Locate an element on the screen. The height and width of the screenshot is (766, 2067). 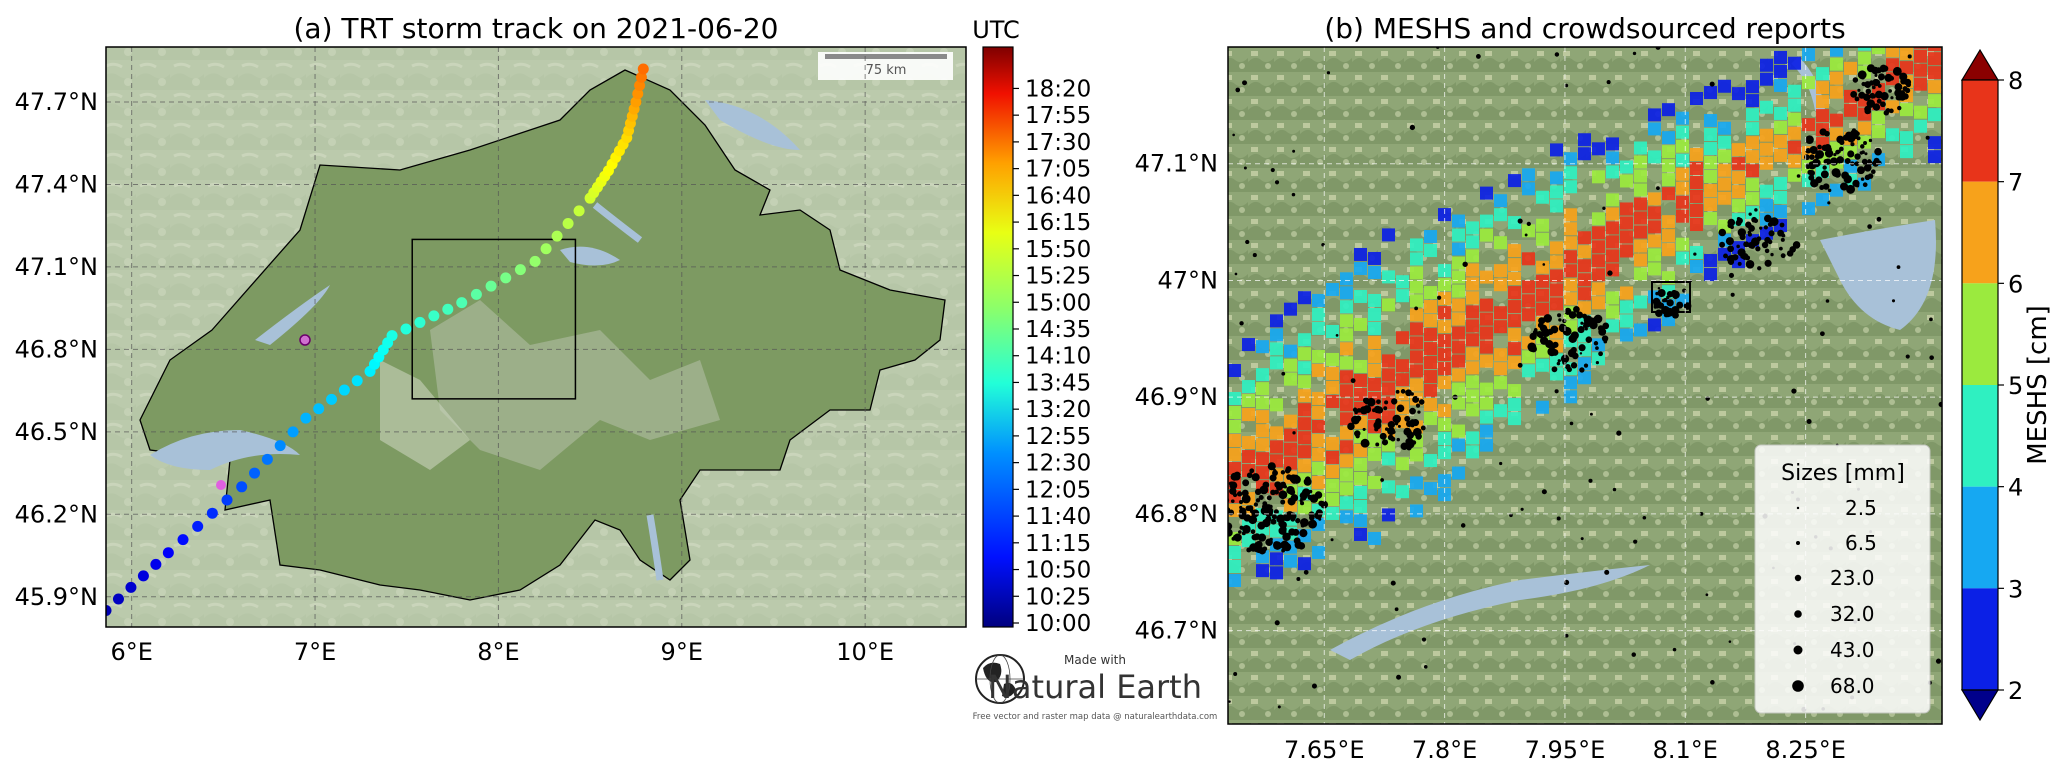
lat-tick-label: 46.9°N is located at coordinates (1176, 397).